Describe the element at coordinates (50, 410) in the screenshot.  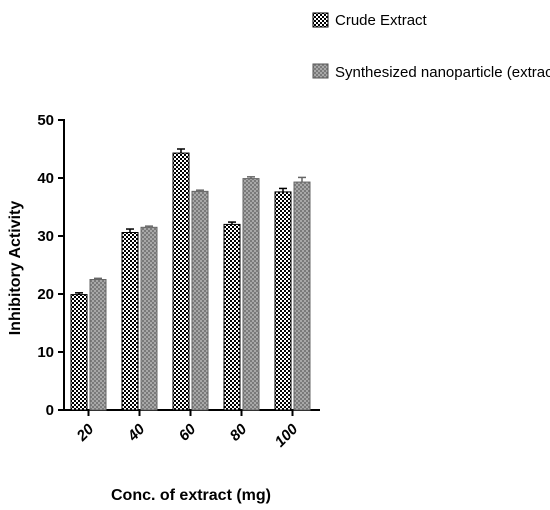
I see `y-tick-label: 0` at that location.